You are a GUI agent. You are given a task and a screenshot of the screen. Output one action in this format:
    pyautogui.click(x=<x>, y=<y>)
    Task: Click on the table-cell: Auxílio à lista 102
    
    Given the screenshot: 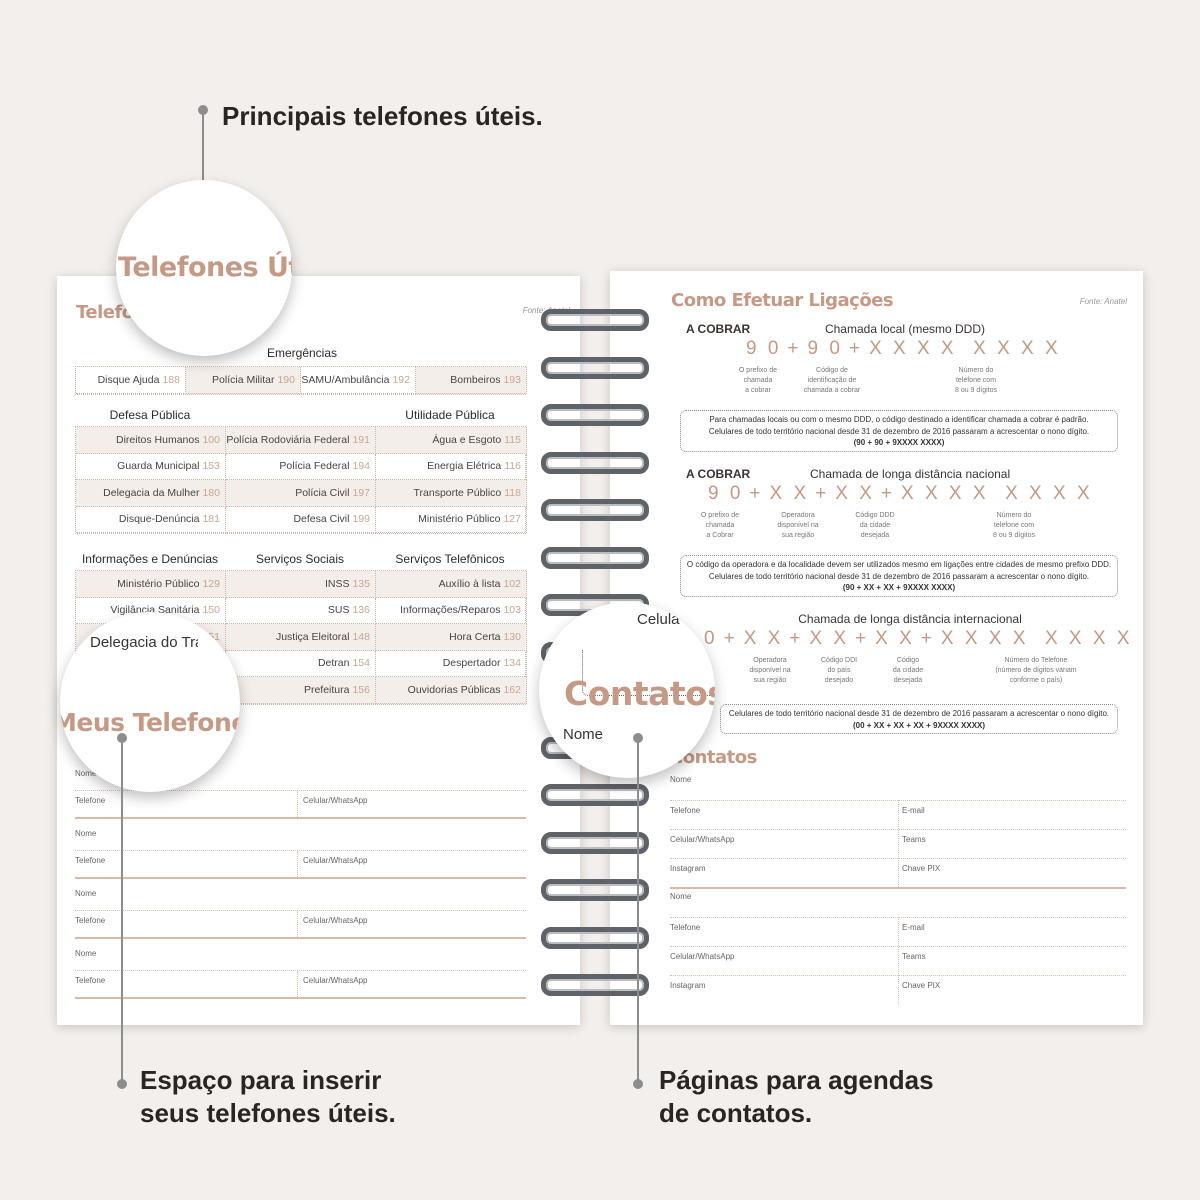 What is the action you would take?
    pyautogui.click(x=451, y=584)
    